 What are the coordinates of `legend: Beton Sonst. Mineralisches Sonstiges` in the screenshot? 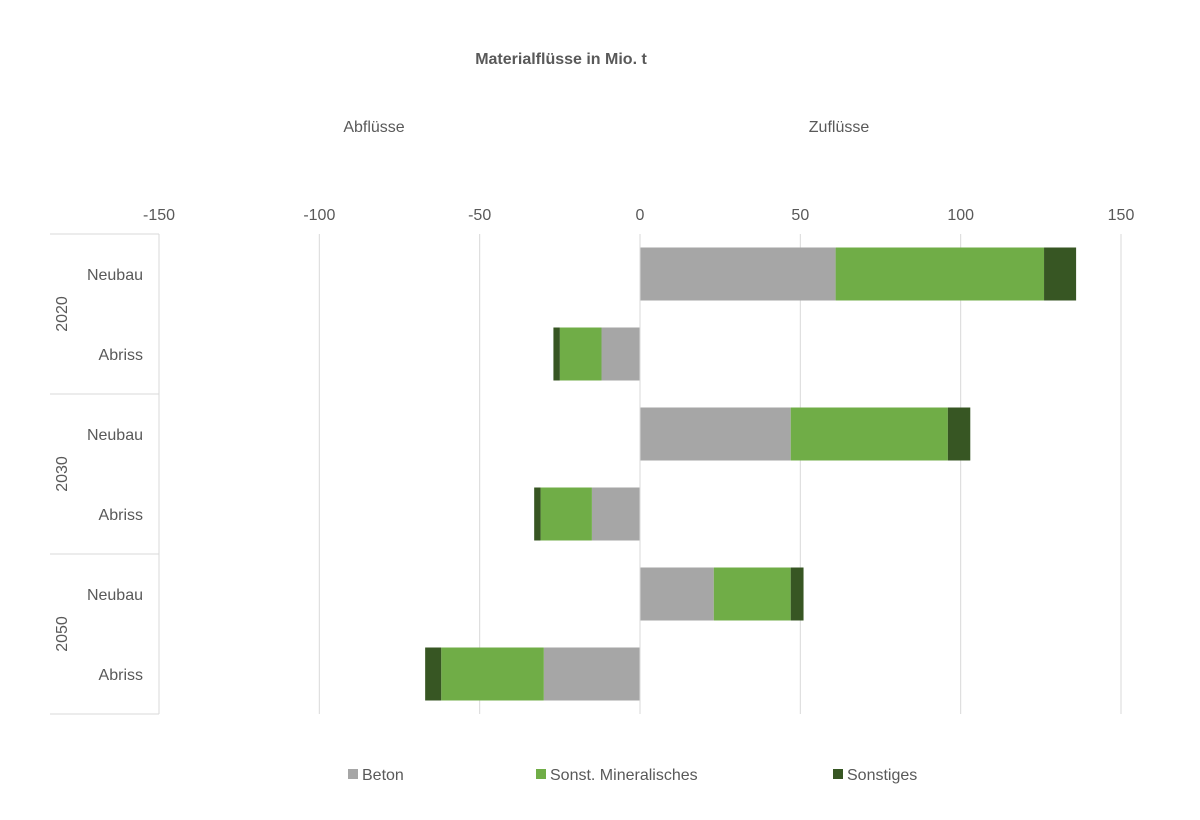 It's located at (632, 775).